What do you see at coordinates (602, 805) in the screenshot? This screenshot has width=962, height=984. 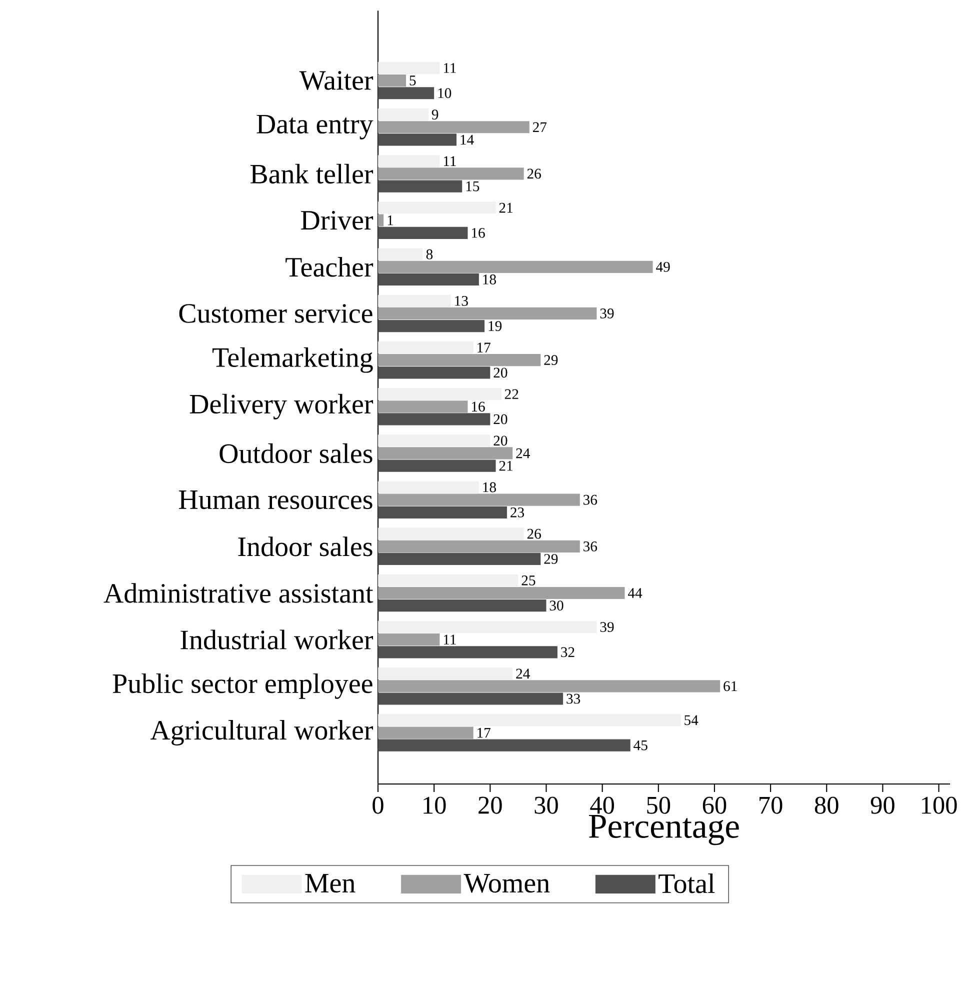 I see `x-tick-label: 40` at bounding box center [602, 805].